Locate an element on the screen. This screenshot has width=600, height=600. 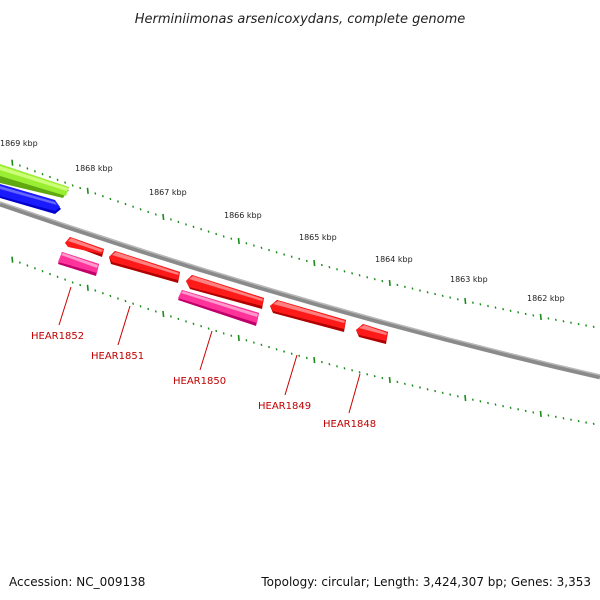
gene-label-hear1849: HEAR1849 is located at coordinates (284, 406).